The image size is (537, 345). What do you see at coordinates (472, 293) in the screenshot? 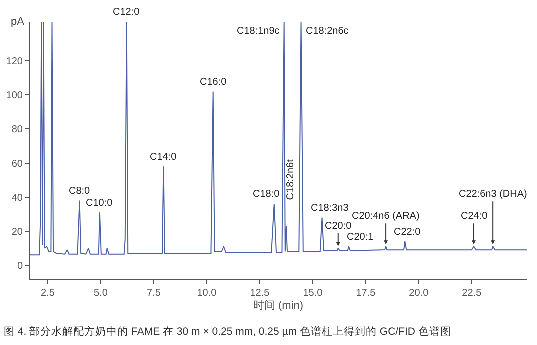
I see `x-tick-label: 22.5` at bounding box center [472, 293].